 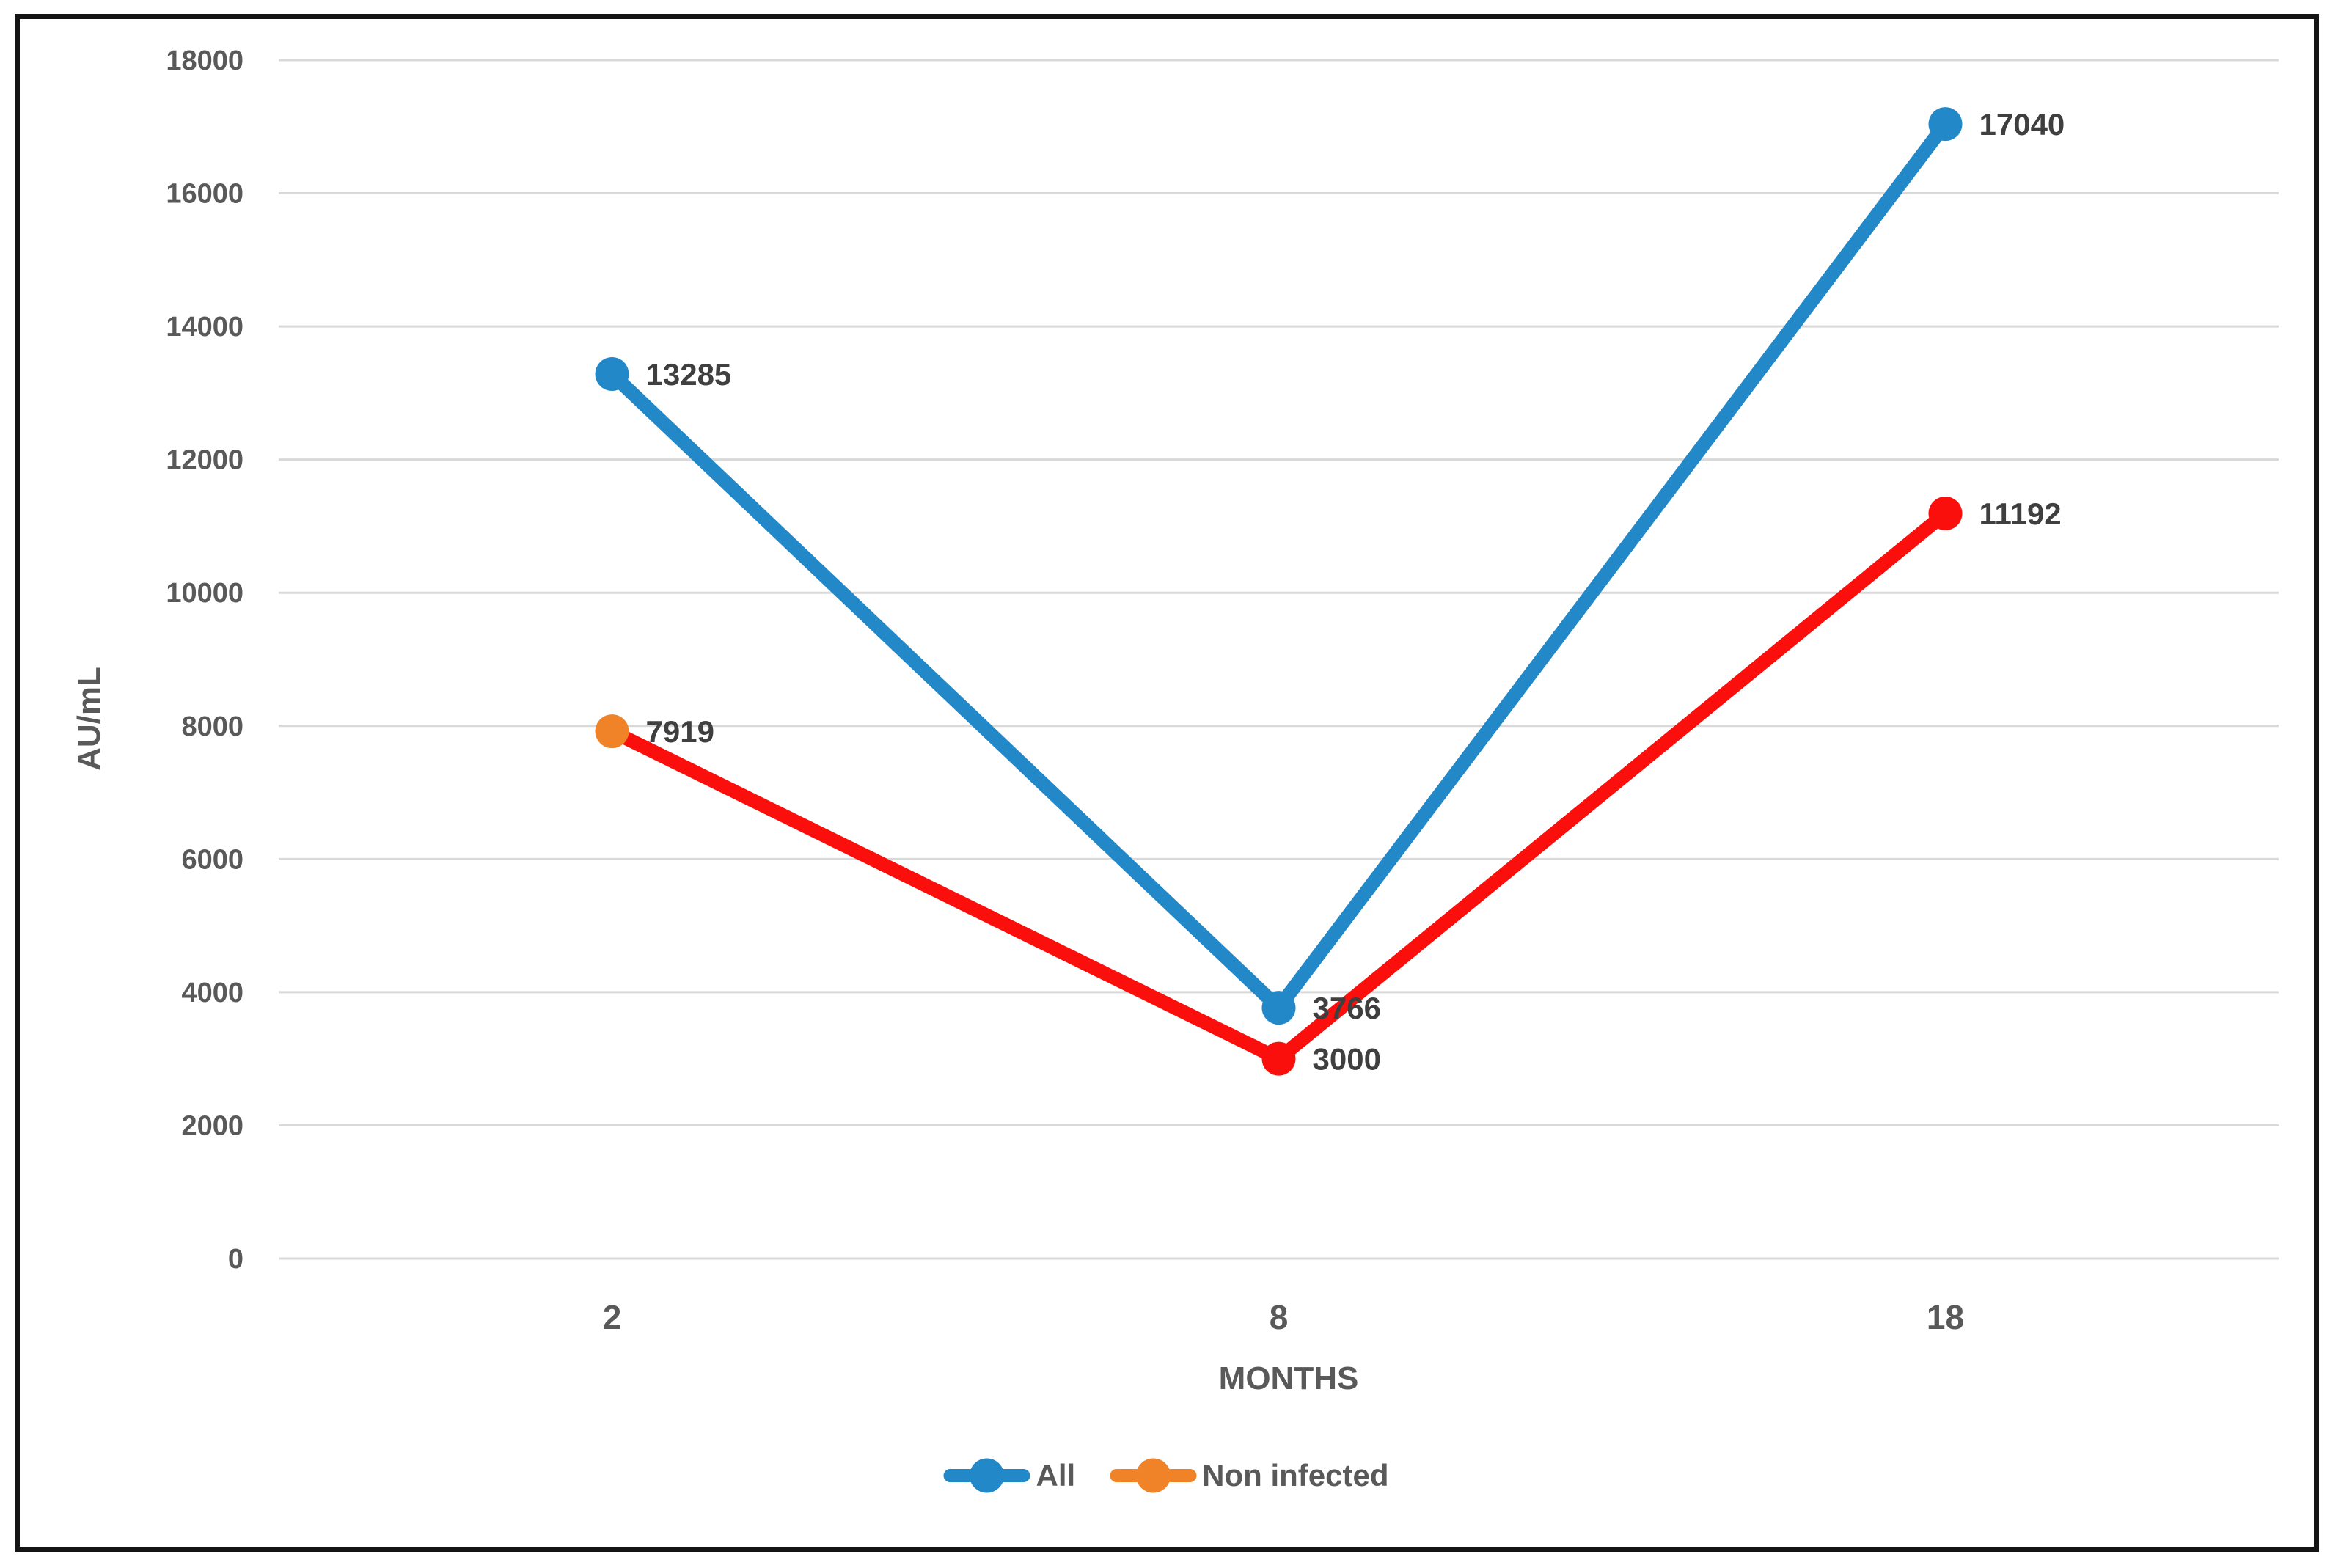 I want to click on data-label: 7919, so click(x=680, y=731).